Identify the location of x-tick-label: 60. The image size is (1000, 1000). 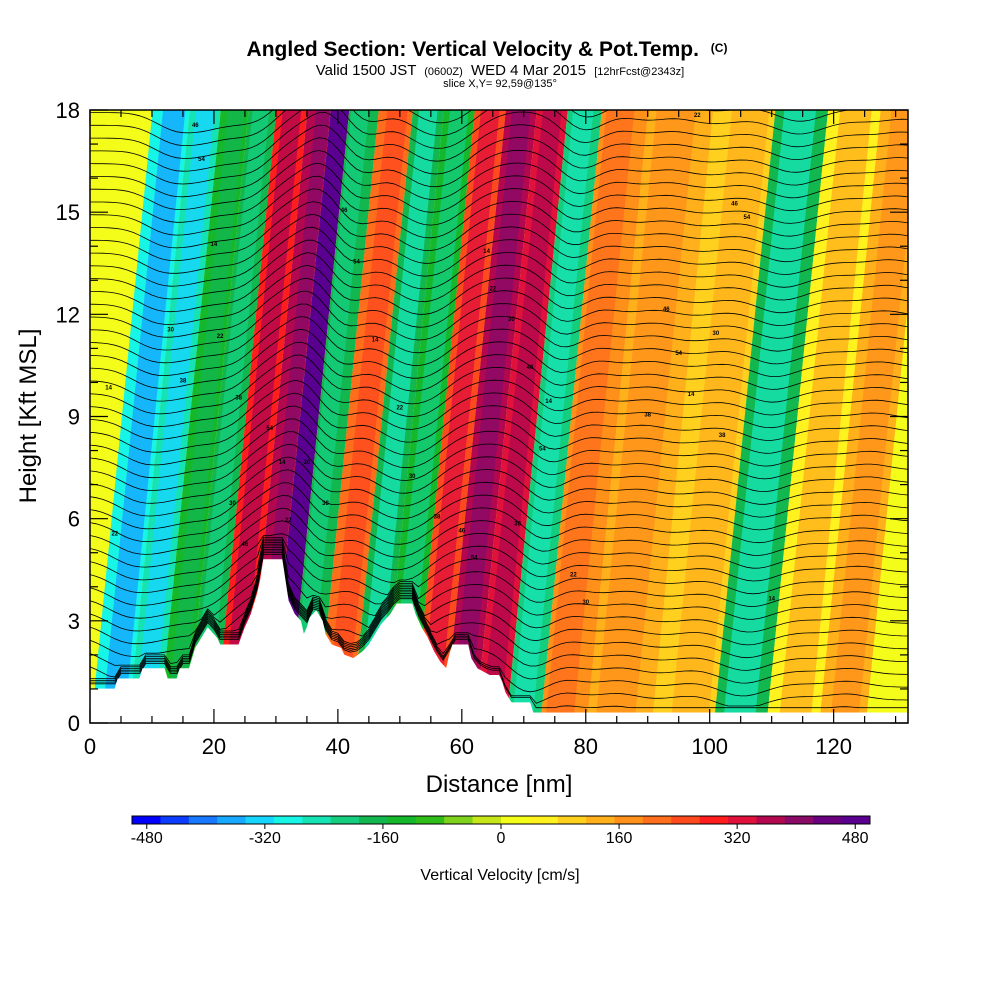
(462, 746).